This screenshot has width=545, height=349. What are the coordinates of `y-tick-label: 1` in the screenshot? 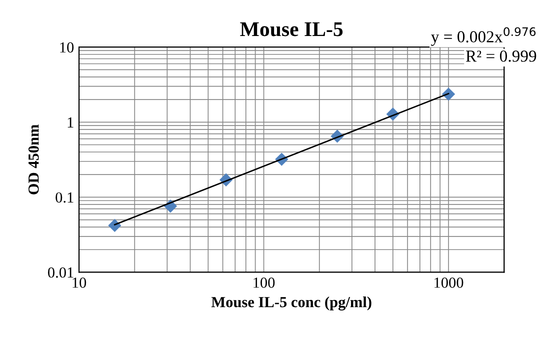 It's located at (71, 122).